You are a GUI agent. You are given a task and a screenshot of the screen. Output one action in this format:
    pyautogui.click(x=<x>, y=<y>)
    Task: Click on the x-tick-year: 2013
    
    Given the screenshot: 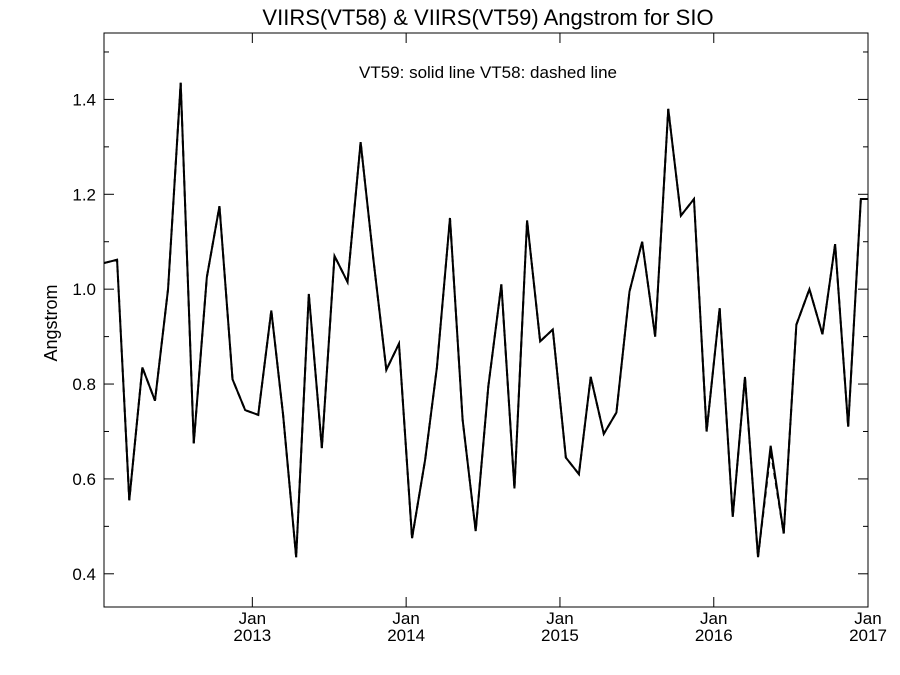 What is the action you would take?
    pyautogui.click(x=252, y=635)
    